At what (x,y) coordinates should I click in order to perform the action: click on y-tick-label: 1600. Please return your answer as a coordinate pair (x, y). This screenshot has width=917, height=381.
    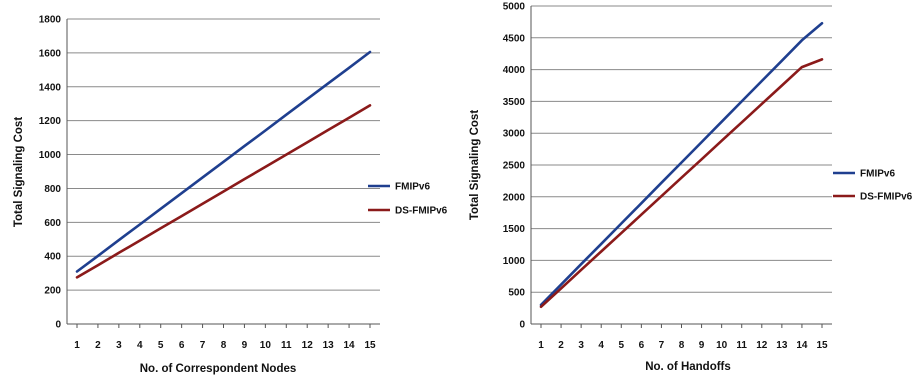
    Looking at the image, I should click on (50, 53).